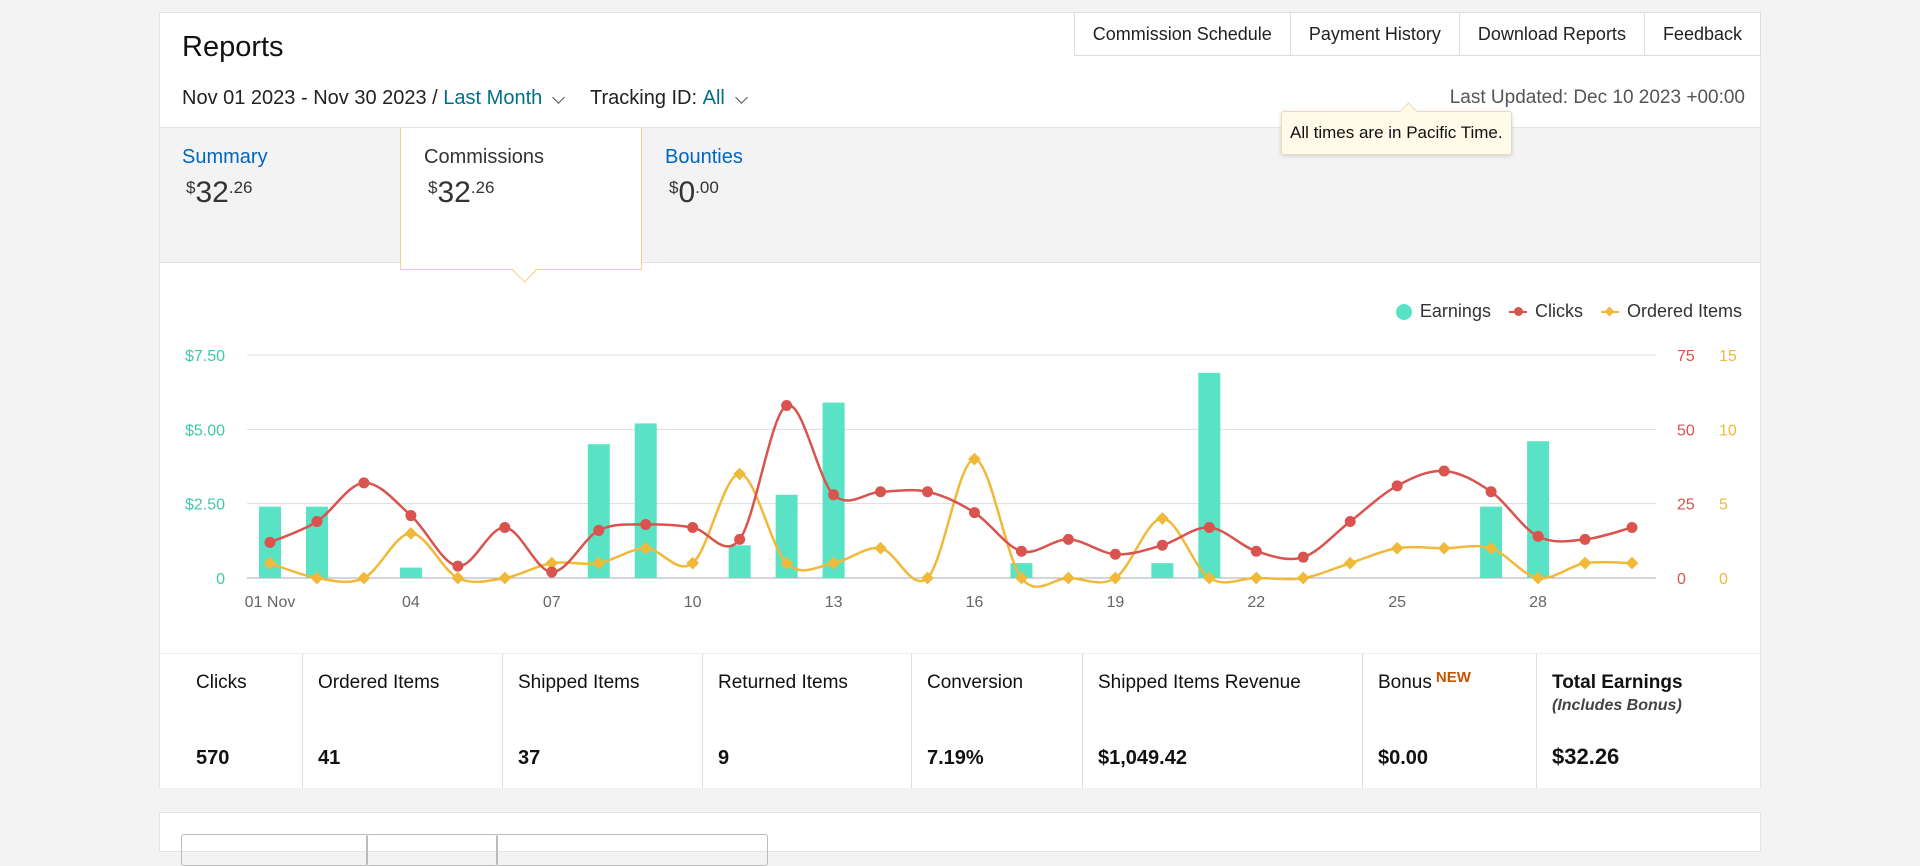 The height and width of the screenshot is (866, 1920). Describe the element at coordinates (1686, 505) in the screenshot. I see `y-tick-label-clicks: 25` at that location.